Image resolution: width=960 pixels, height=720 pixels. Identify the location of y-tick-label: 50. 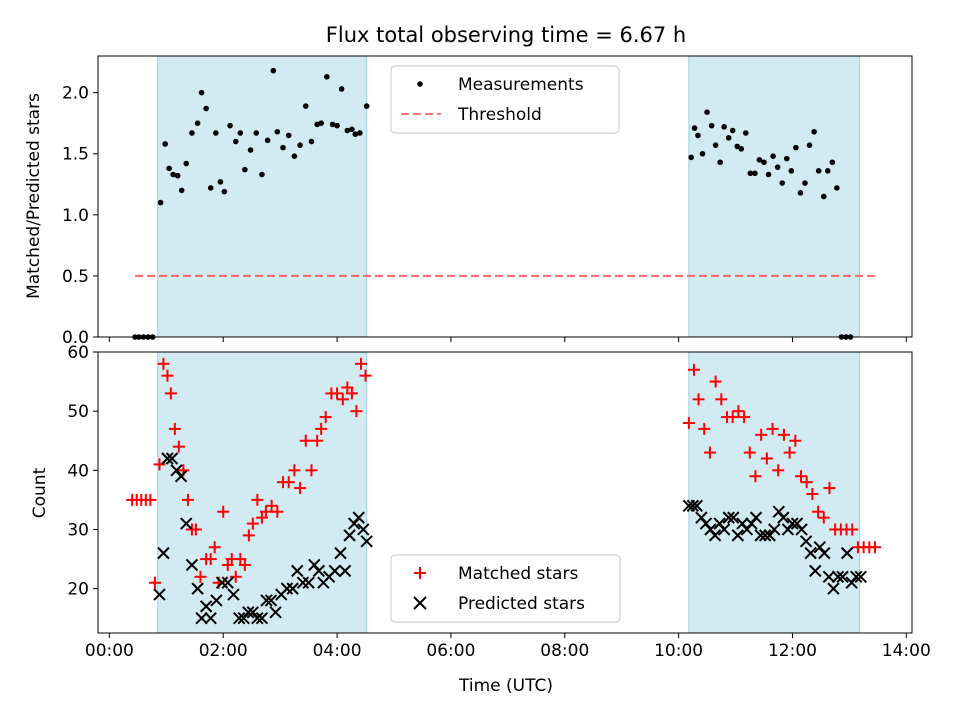
(78, 412).